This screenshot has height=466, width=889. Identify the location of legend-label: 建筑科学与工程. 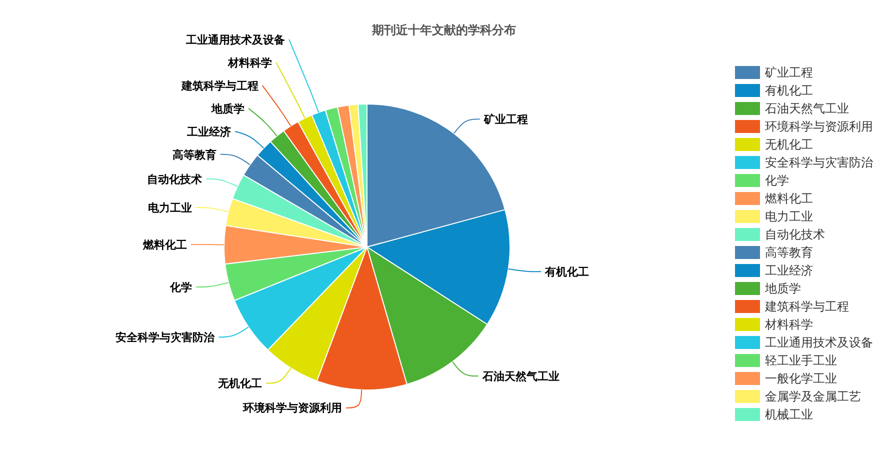
(806, 307).